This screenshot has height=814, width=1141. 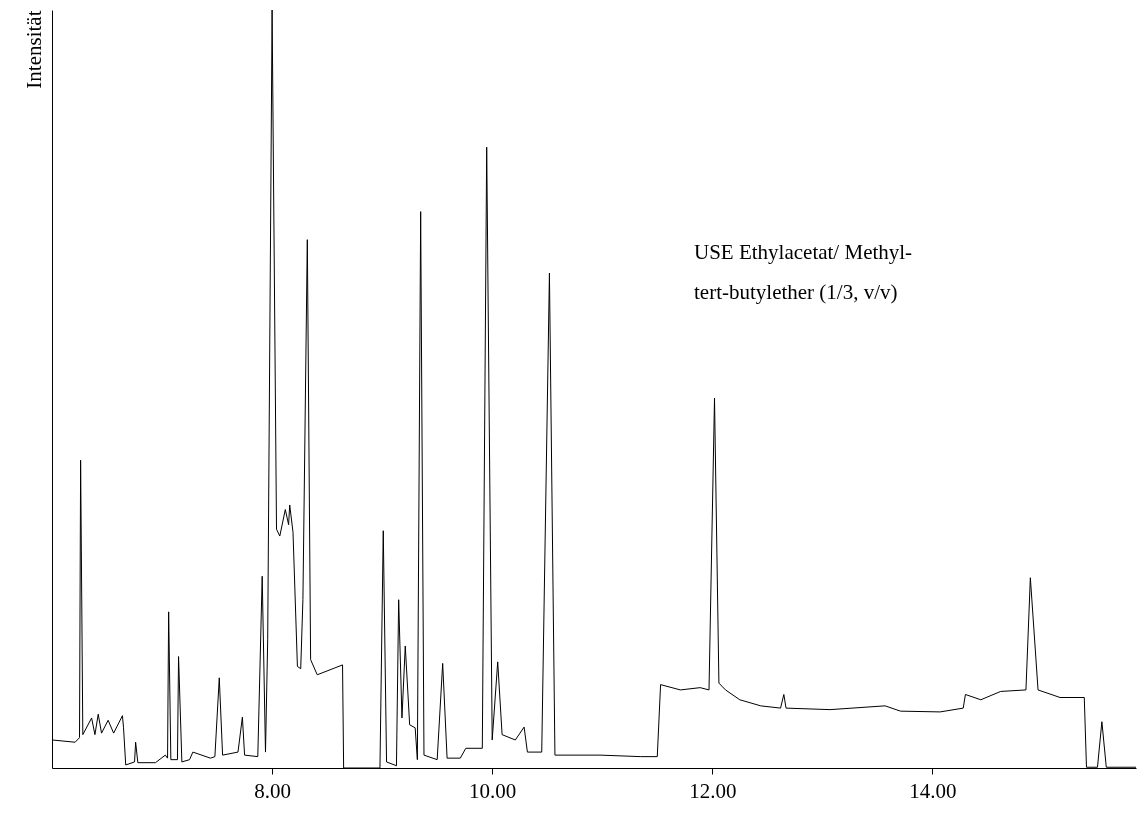 I want to click on x-tick-label: 12.00, so click(x=713, y=790).